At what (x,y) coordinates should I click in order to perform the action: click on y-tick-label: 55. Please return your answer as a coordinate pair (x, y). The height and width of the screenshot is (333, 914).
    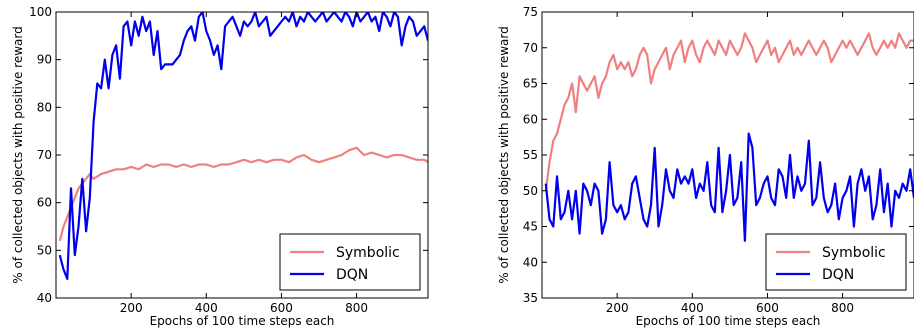
    Looking at the image, I should click on (530, 155).